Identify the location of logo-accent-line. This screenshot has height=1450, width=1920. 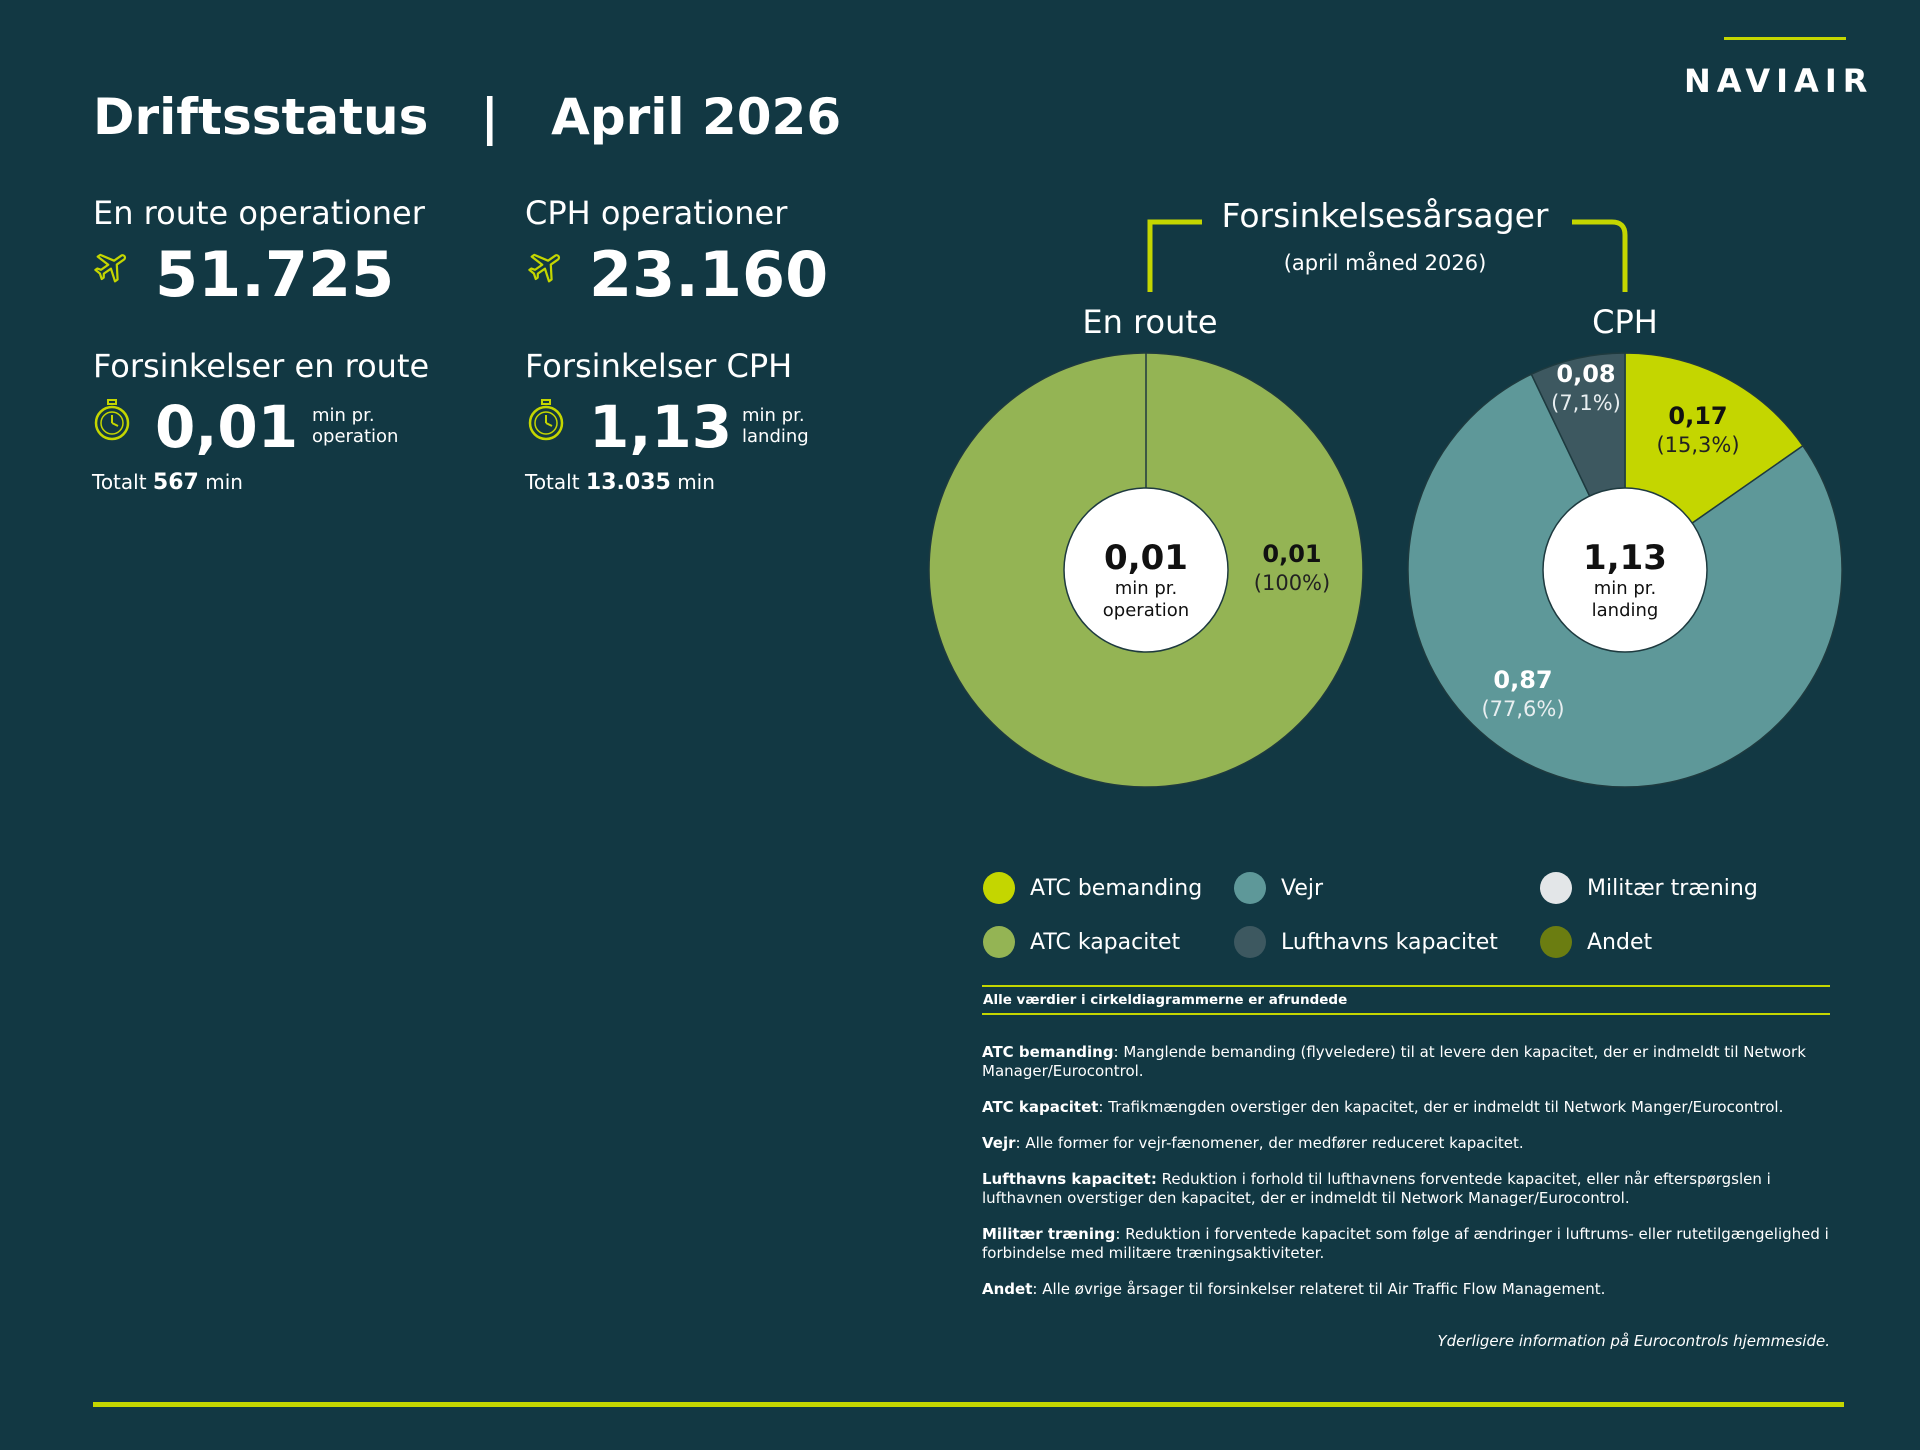
(1785, 38).